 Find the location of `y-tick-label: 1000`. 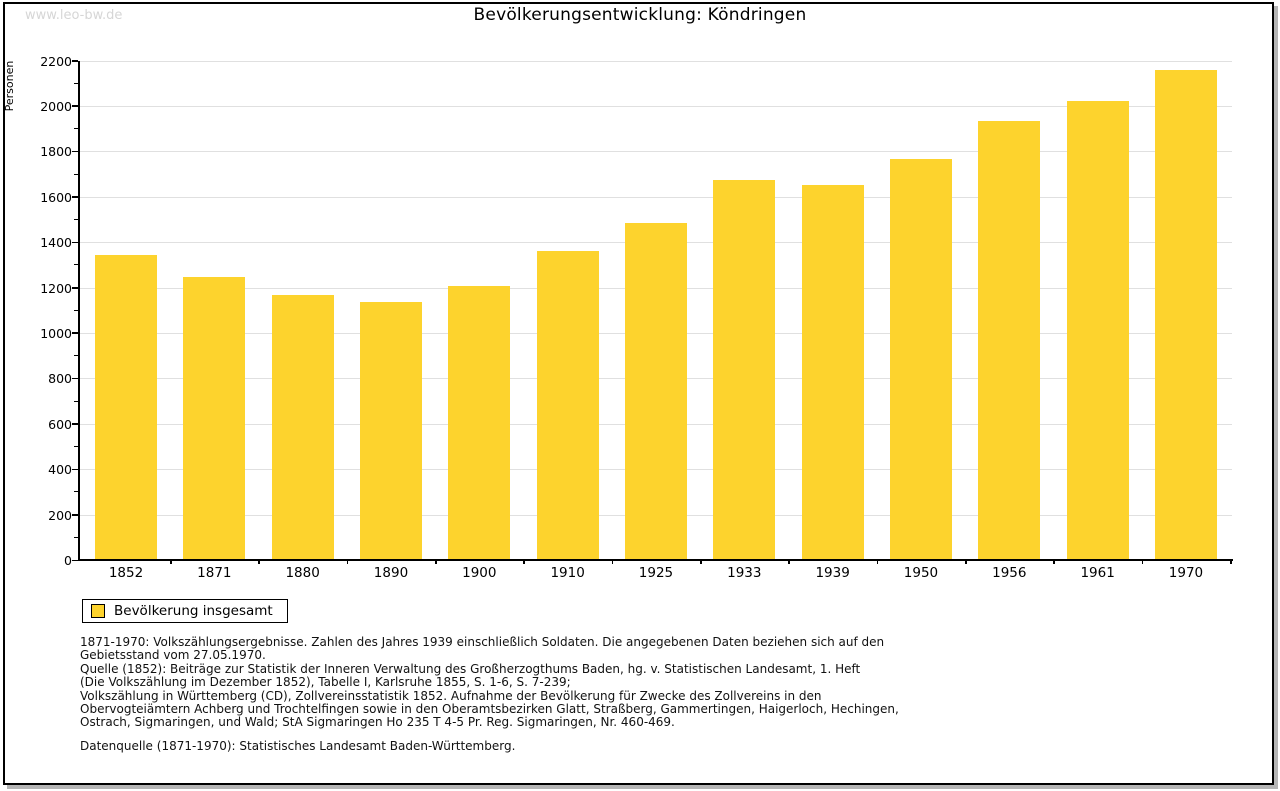

y-tick-label: 1000 is located at coordinates (56, 333).